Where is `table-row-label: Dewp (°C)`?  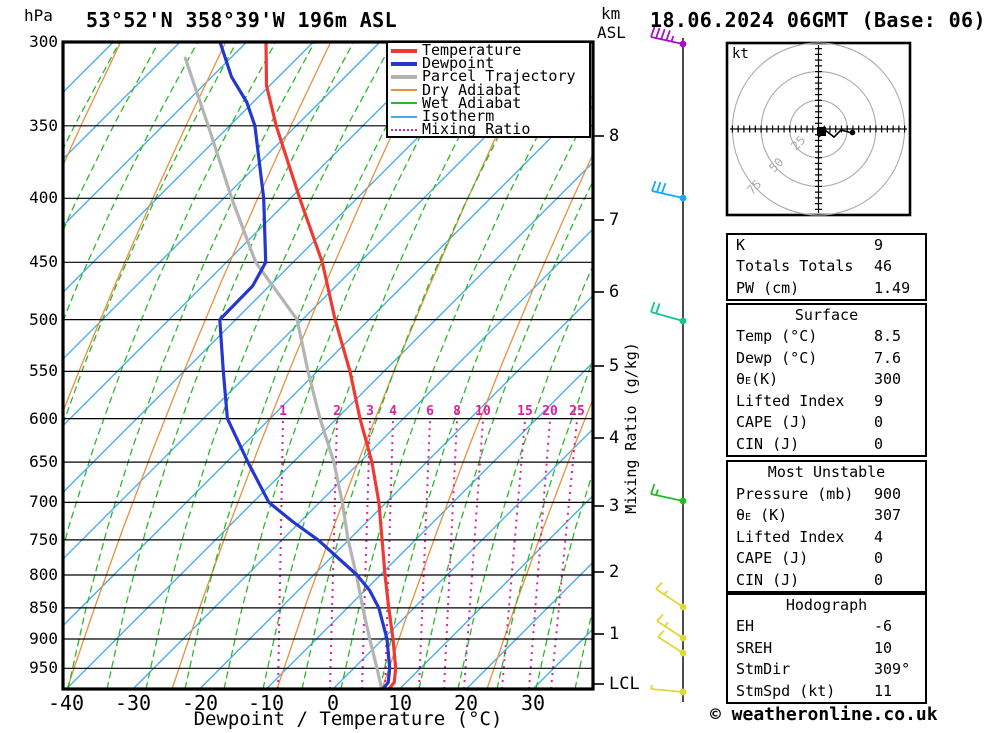
table-row-label: Dewp (°C) is located at coordinates (777, 357).